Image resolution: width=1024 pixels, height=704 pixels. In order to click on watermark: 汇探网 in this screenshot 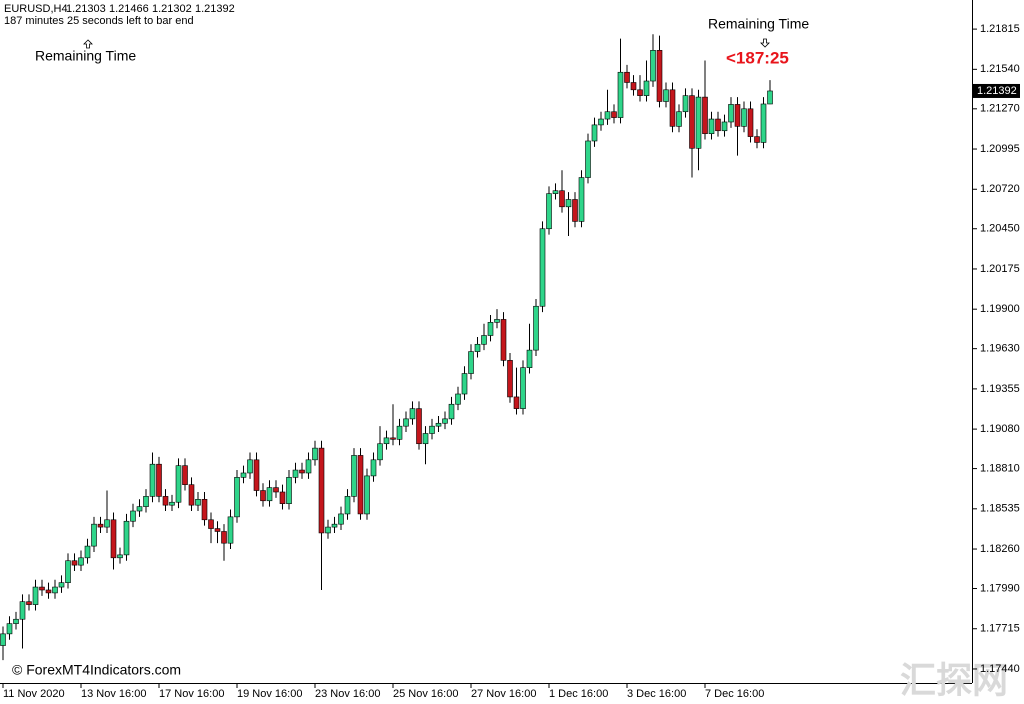, I will do `click(954, 680)`.